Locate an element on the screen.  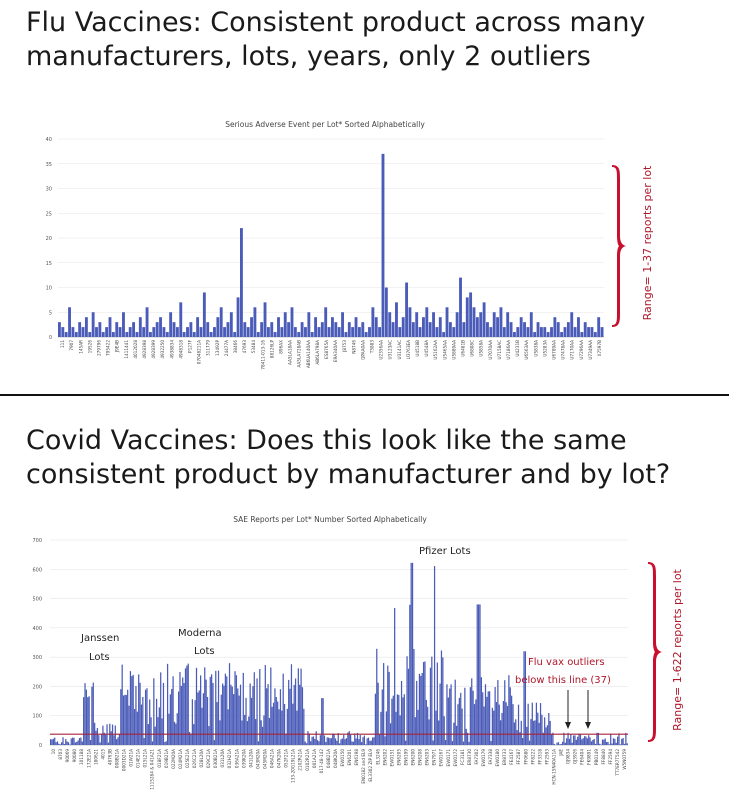
flu-x-tick-label: AA5LA728AB is located at coordinates (299, 354).